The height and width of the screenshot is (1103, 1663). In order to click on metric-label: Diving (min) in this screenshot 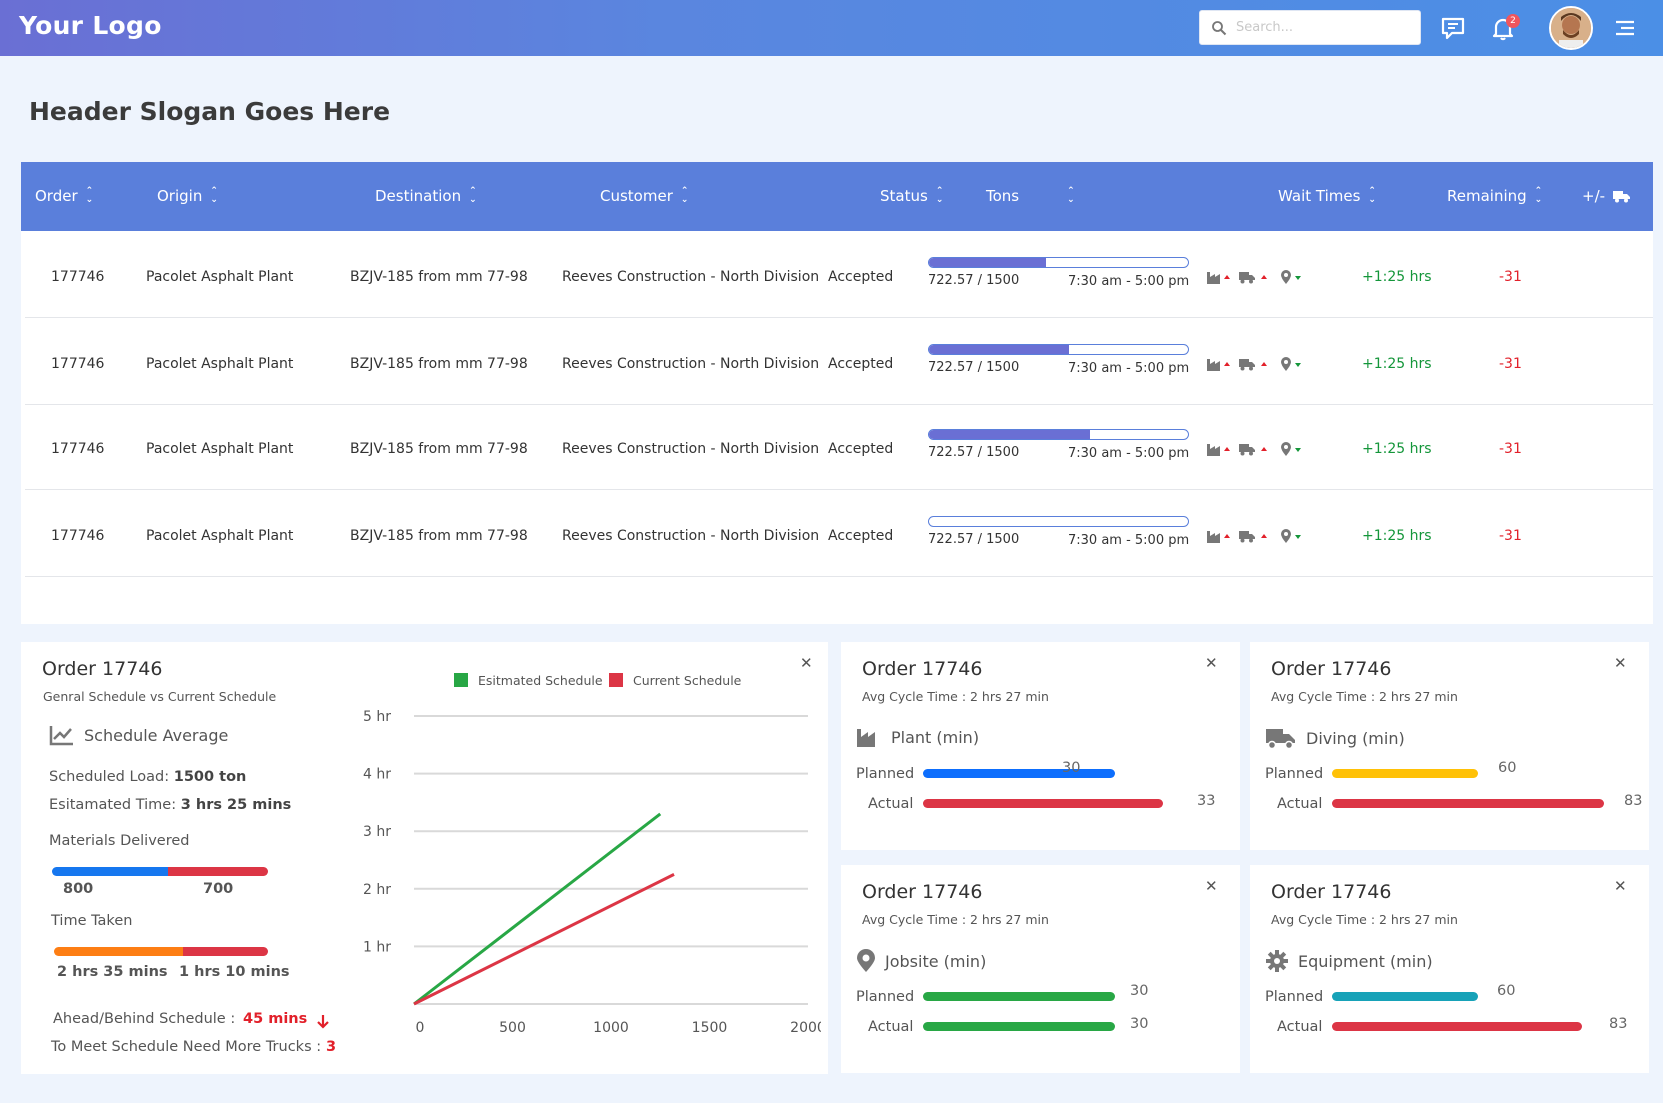, I will do `click(1355, 738)`.